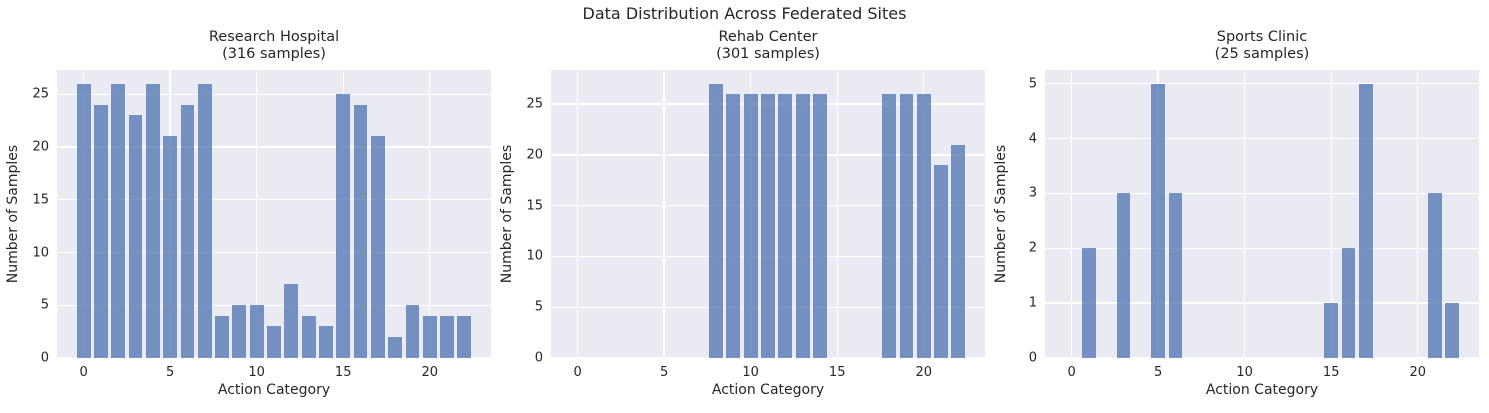  Describe the element at coordinates (1262, 54) in the screenshot. I see `subplot-title-line2: (25 samples)` at that location.